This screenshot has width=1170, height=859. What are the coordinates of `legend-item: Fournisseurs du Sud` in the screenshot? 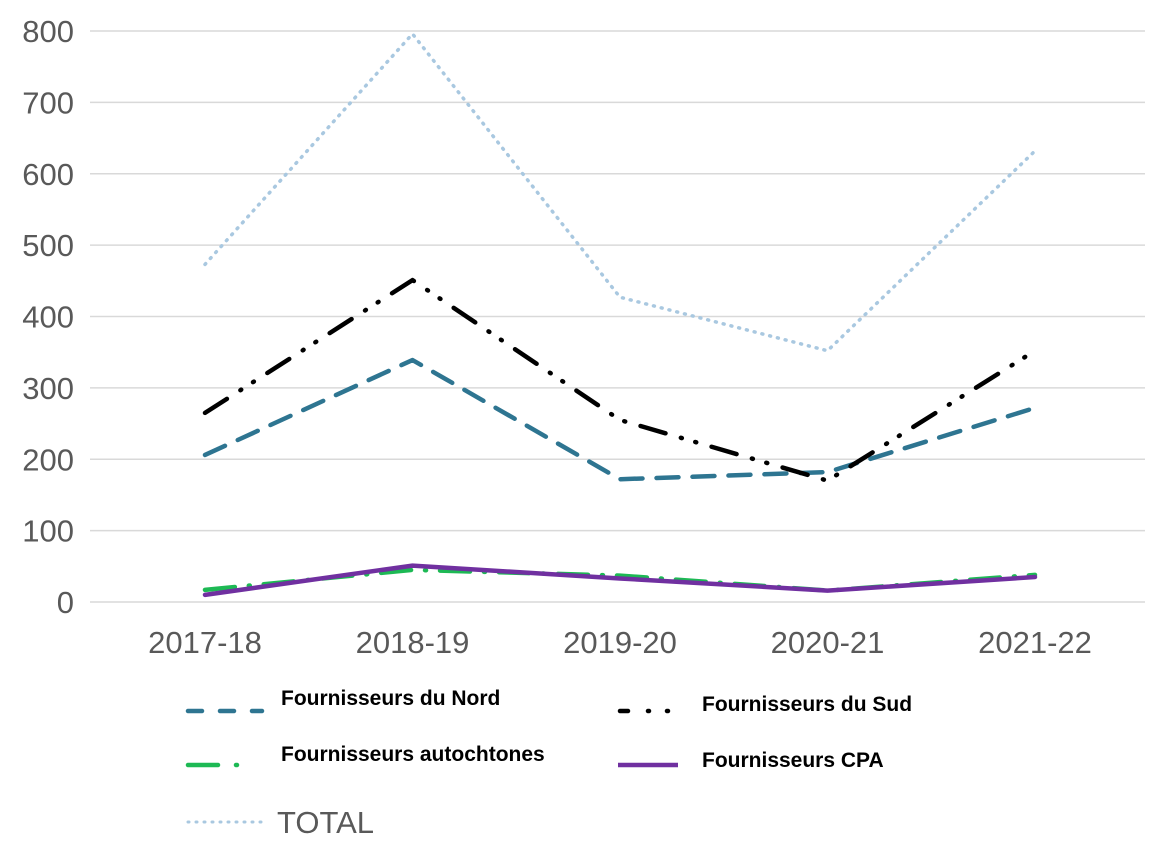 It's located at (764, 704).